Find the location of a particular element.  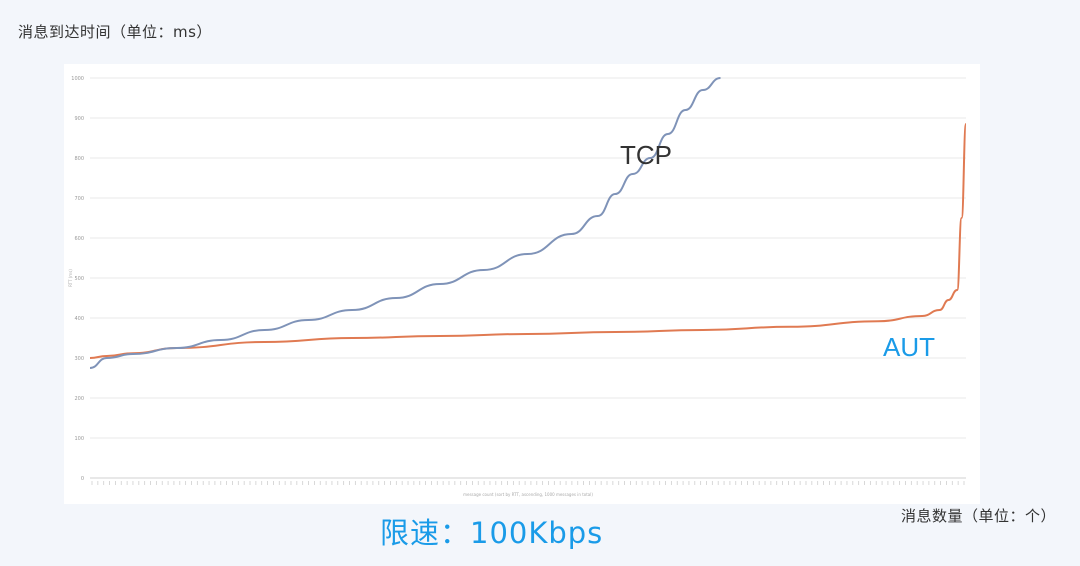

y-tick-labels: 0 100 200 300 400 500 600 700 800 900 1000 is located at coordinates (77, 279).